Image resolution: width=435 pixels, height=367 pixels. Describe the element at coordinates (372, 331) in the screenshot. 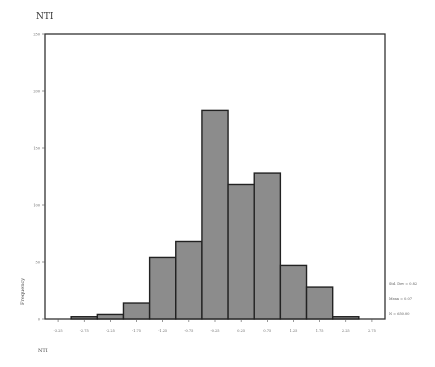

I see `x-tick-label: 2.75` at that location.